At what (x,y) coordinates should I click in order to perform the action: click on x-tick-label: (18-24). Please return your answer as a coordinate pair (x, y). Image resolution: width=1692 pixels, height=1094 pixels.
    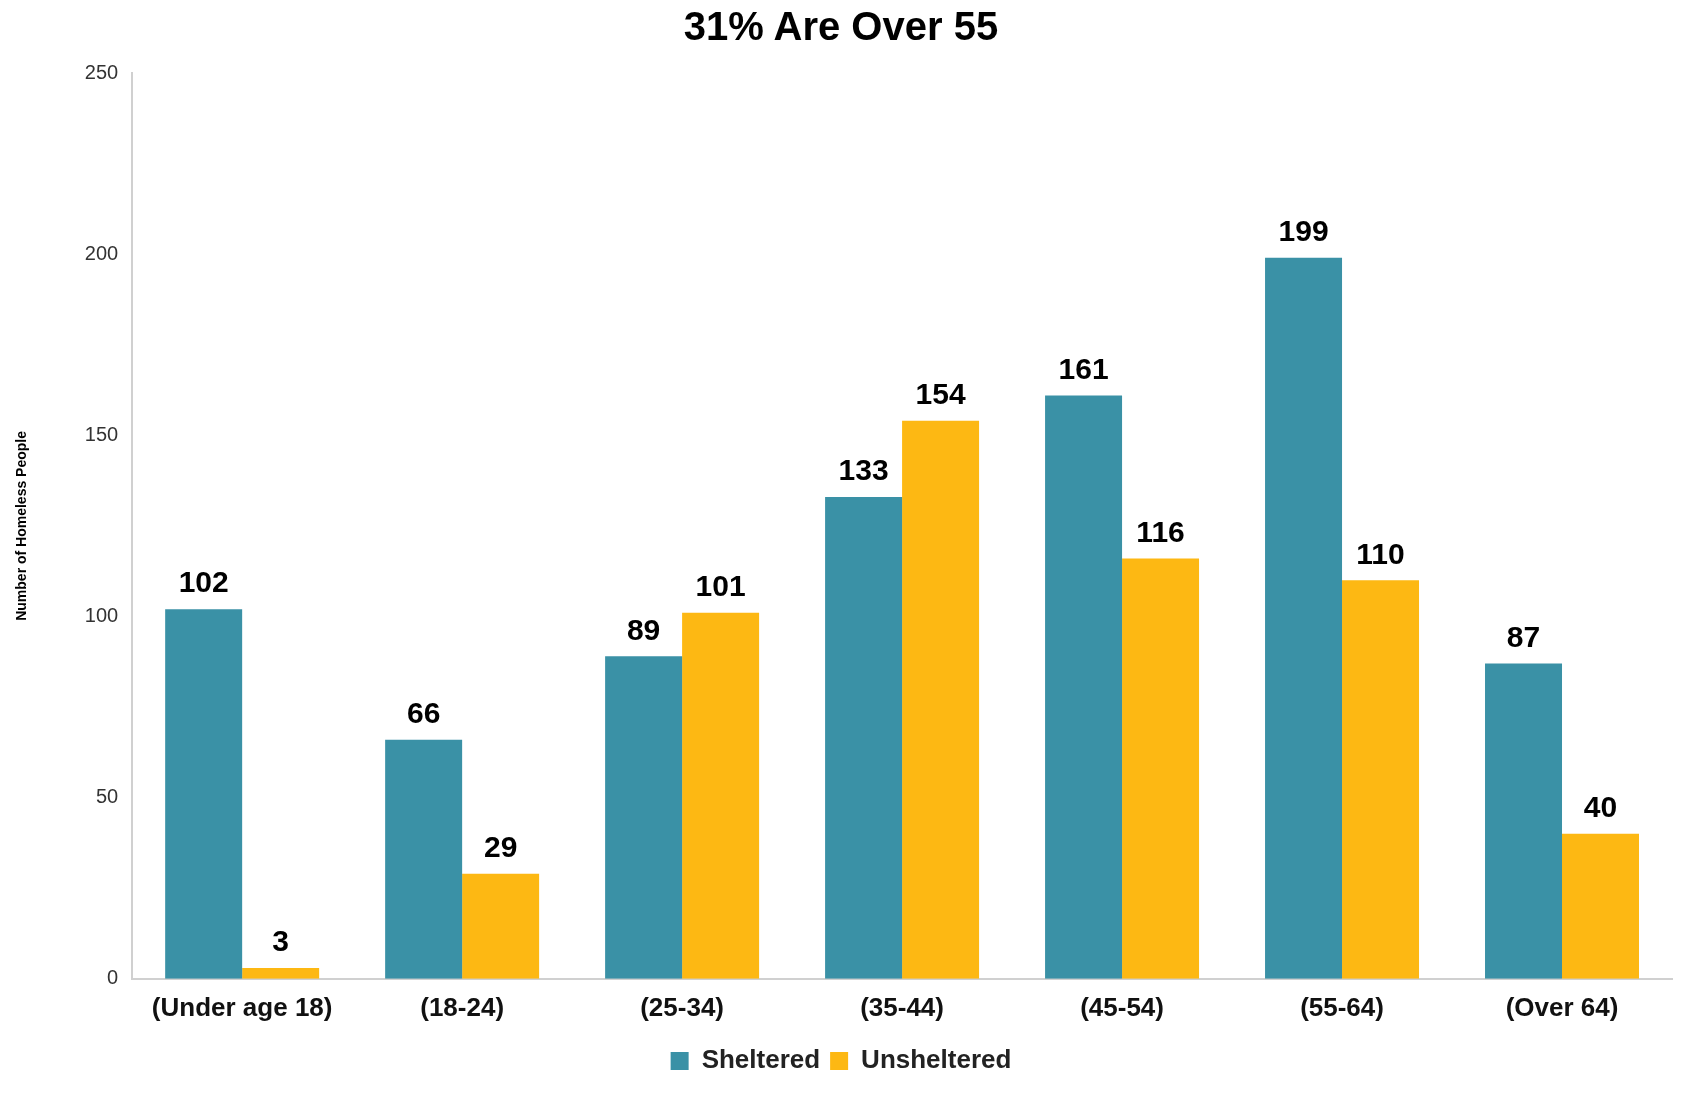
    Looking at the image, I should click on (462, 1006).